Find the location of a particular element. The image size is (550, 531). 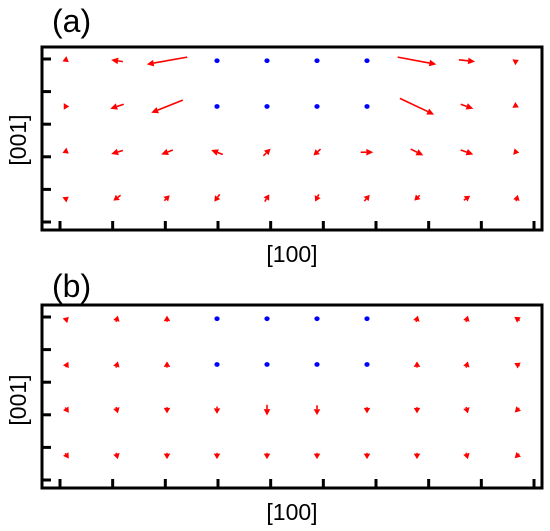

panel-b-y-axis-label: [001] is located at coordinates (18, 399).